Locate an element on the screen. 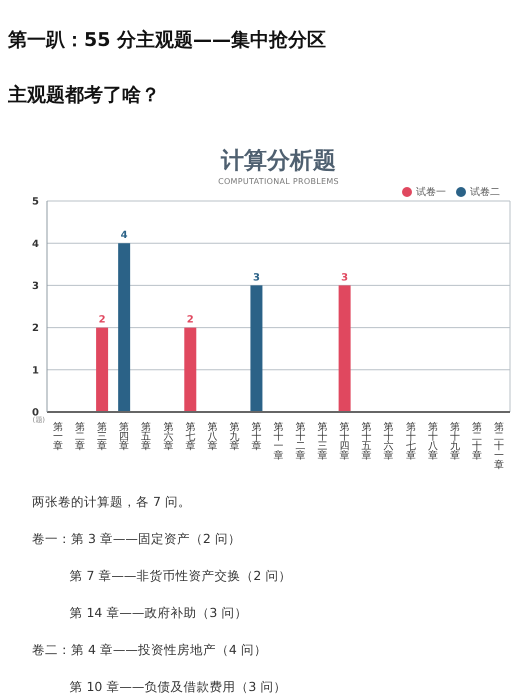 The width and height of the screenshot is (515, 697). y-tick-label: 4 is located at coordinates (36, 244).